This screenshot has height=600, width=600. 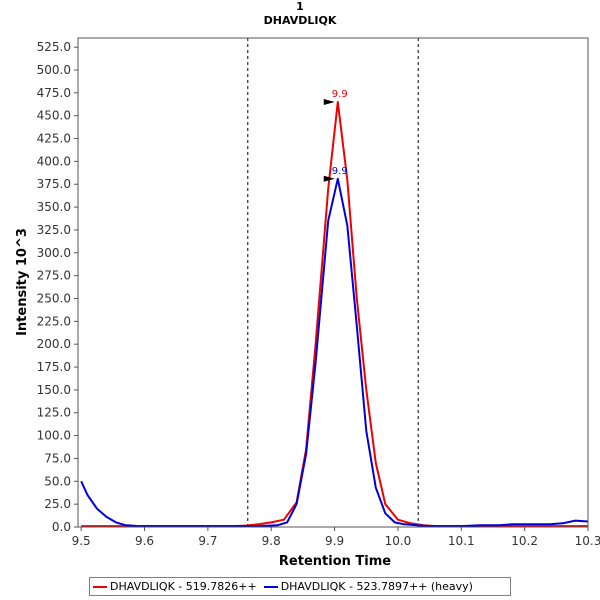 I want to click on chart-title: 1, so click(x=300, y=6).